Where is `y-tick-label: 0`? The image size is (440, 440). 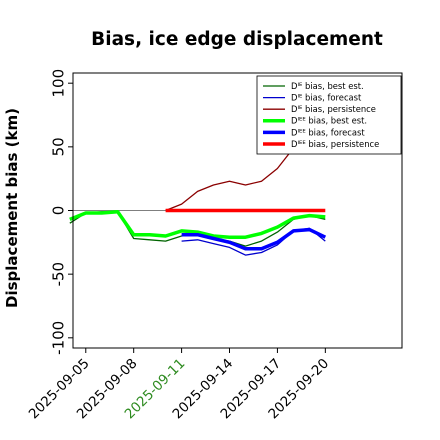 y-tick-label: 0 is located at coordinates (58, 211).